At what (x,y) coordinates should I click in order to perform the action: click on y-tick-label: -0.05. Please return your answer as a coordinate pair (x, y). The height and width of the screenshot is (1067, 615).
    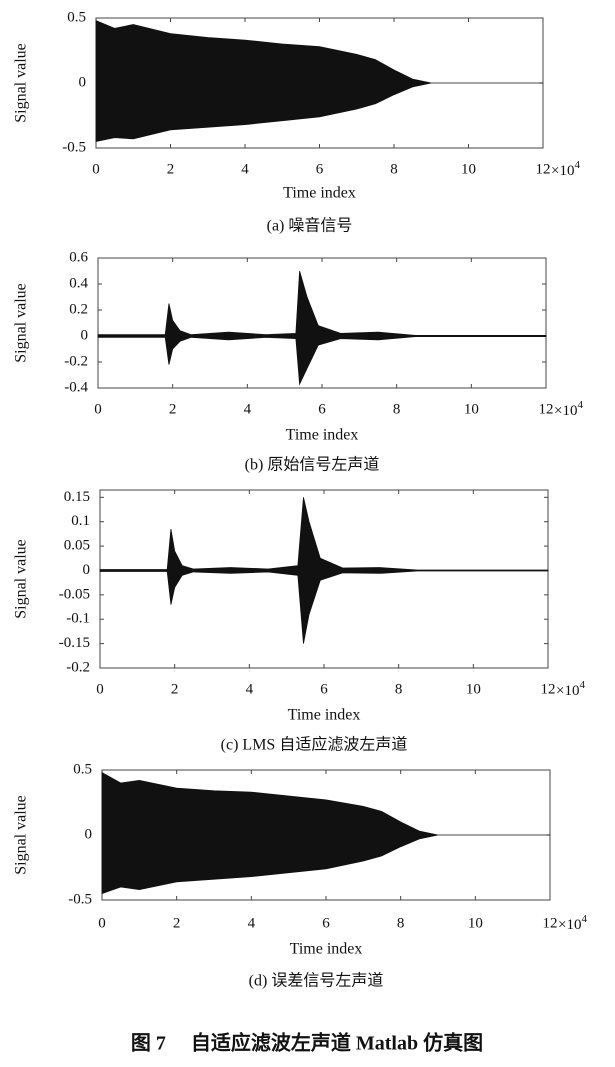
    Looking at the image, I should click on (74, 594).